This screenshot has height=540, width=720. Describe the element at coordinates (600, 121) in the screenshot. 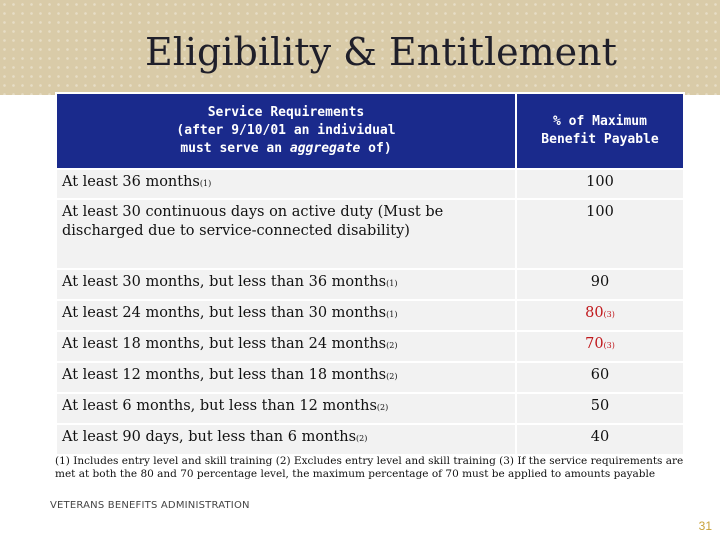

I see `header-col2-line-1: % of Maximum` at that location.